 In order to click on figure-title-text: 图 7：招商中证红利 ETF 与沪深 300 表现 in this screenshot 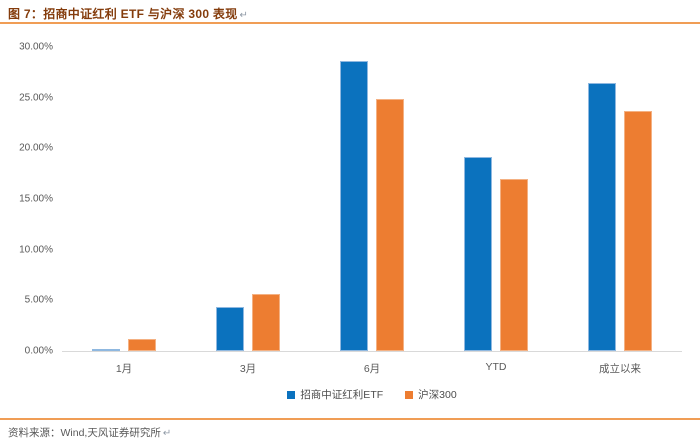, I will do `click(123, 14)`.